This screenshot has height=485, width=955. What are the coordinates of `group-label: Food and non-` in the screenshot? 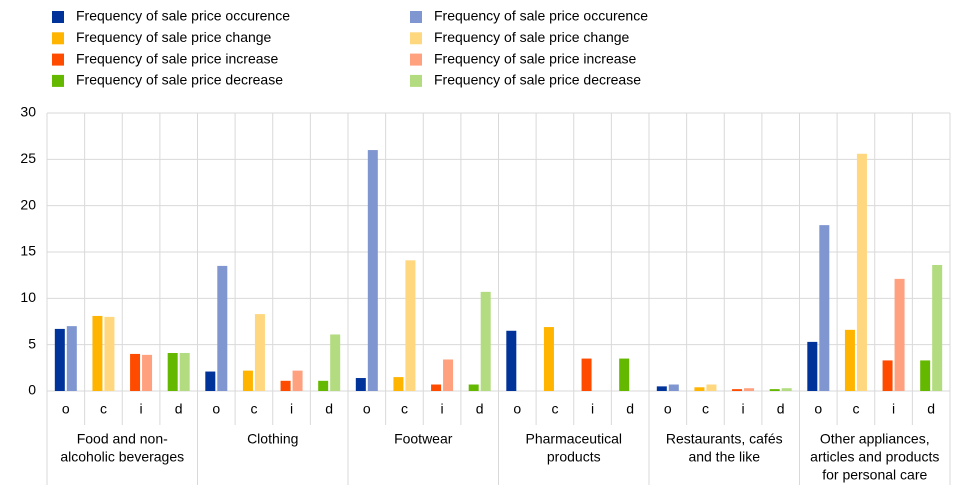 It's located at (122, 439).